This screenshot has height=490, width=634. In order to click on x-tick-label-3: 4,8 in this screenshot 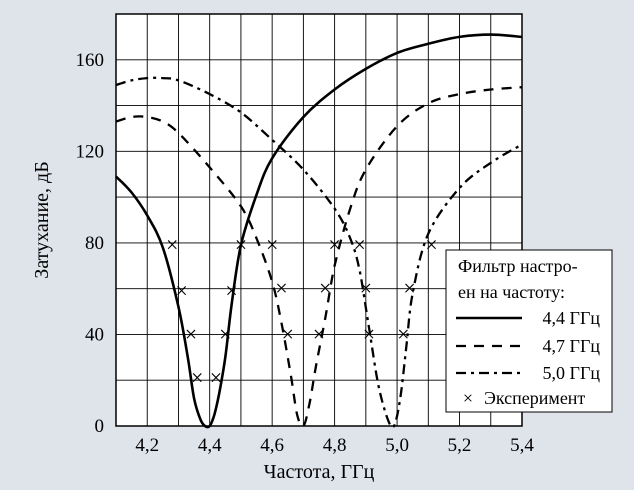, I will do `click(335, 445)`.